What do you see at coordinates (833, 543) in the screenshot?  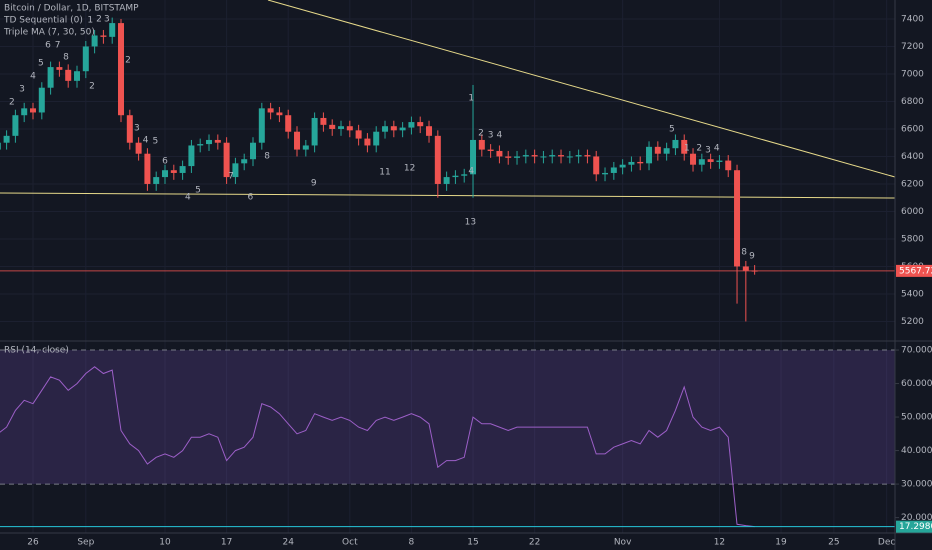 I see `x-tick-label: 25` at bounding box center [833, 543].